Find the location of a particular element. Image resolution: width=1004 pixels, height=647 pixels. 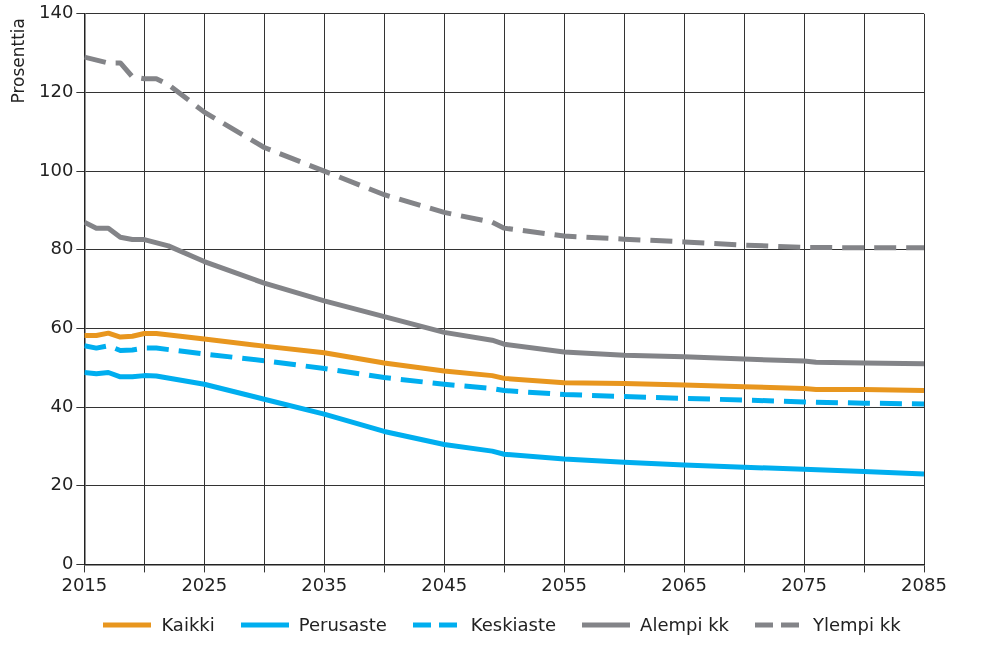

x-tick-label: 2075 is located at coordinates (804, 584).